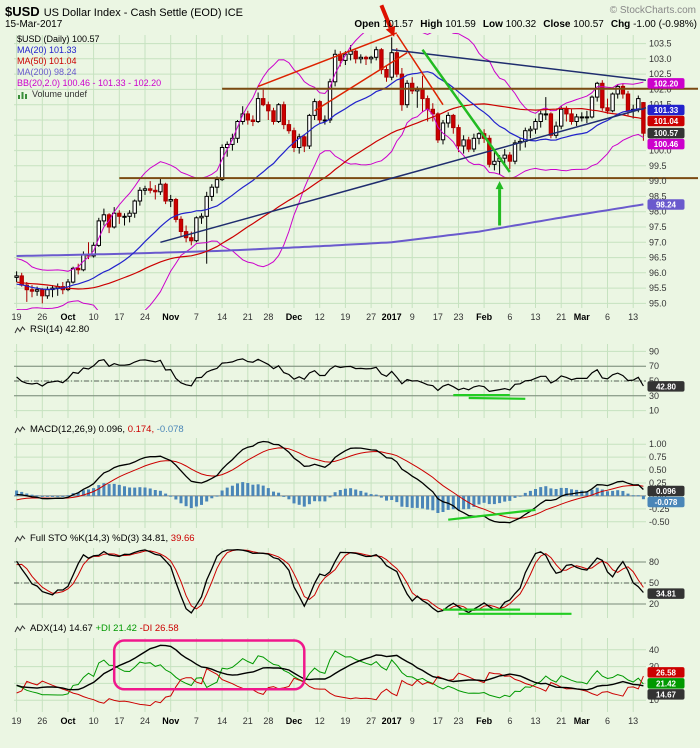 This screenshot has height=748, width=700. I want to click on svg-text: 98.24, so click(666, 204).